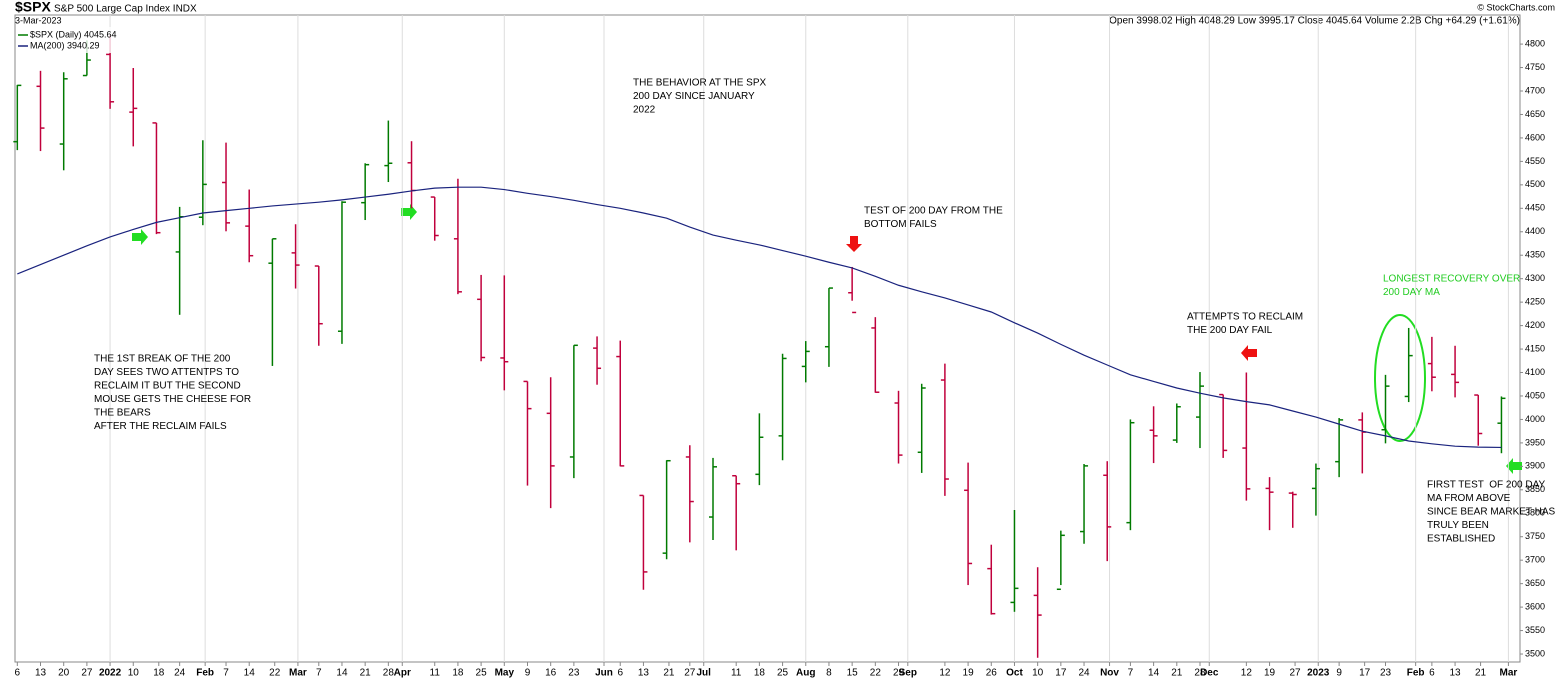 This screenshot has height=681, width=1565. I want to click on x-tick-label: Oct, so click(1014, 673).